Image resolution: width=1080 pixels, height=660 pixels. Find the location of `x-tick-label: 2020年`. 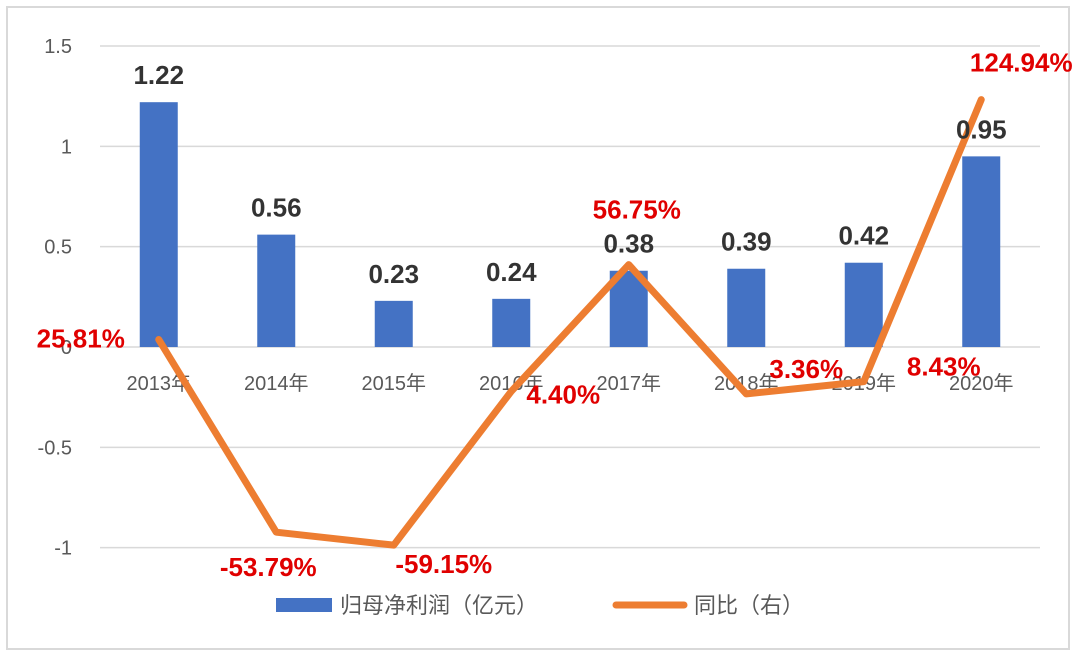

x-tick-label: 2020年 is located at coordinates (981, 383).